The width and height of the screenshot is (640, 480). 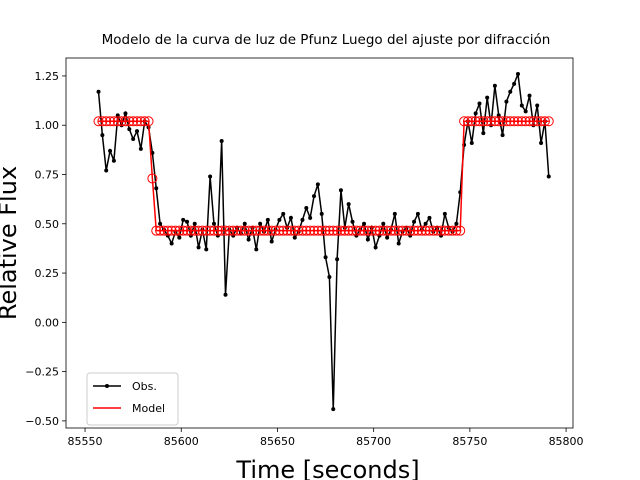 I want to click on x-tick-label: 85700, so click(x=373, y=441).